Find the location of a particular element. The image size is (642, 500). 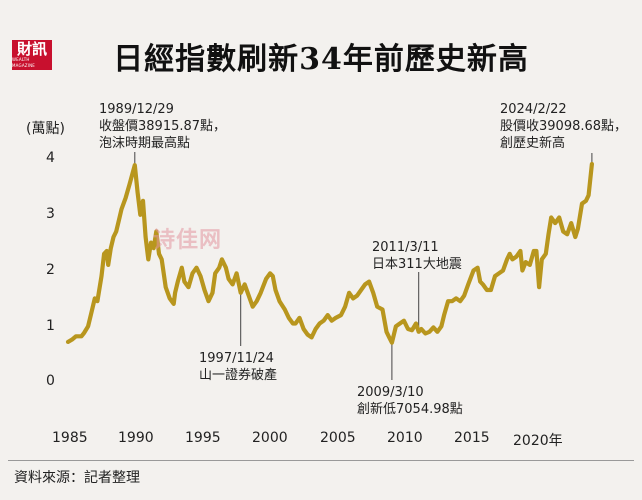

brand-logo-subtext: WEALTH MAGAZINE is located at coordinates (23, 62).